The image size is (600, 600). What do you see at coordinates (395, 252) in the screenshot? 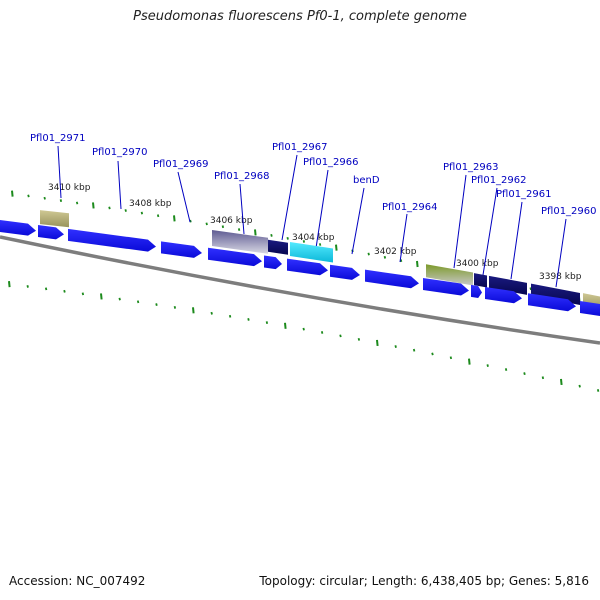
I see `scale-label: 3402 kbp` at bounding box center [395, 252].